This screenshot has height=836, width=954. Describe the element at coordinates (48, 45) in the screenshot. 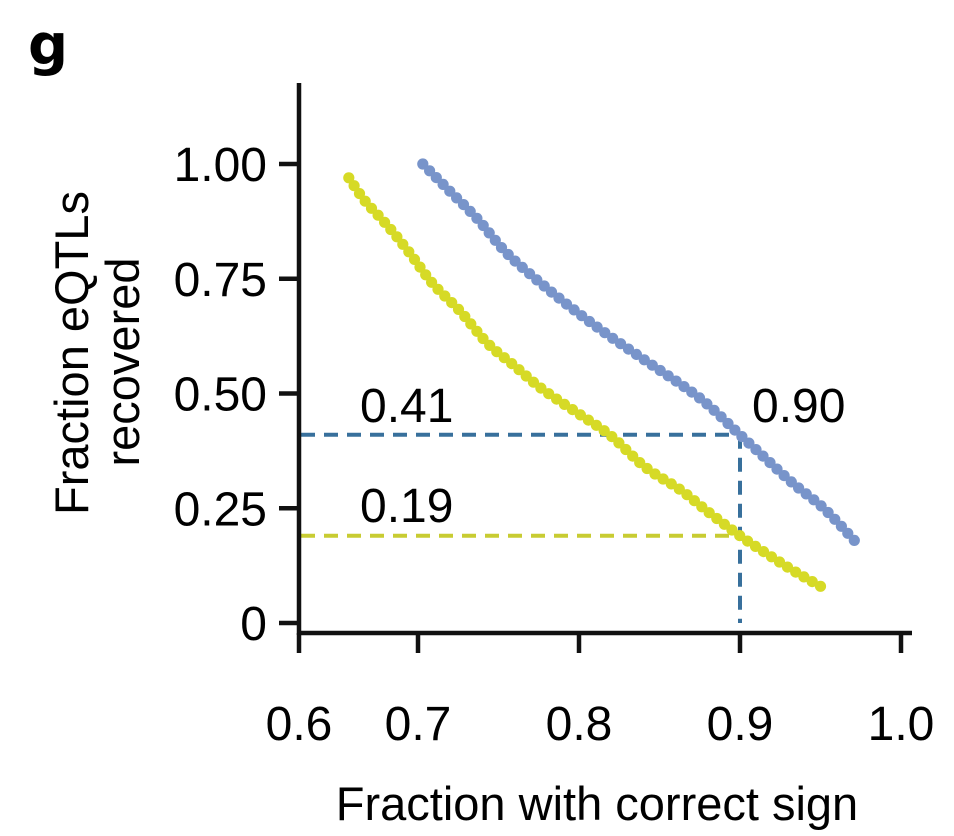

I see `panel-label: g` at that location.